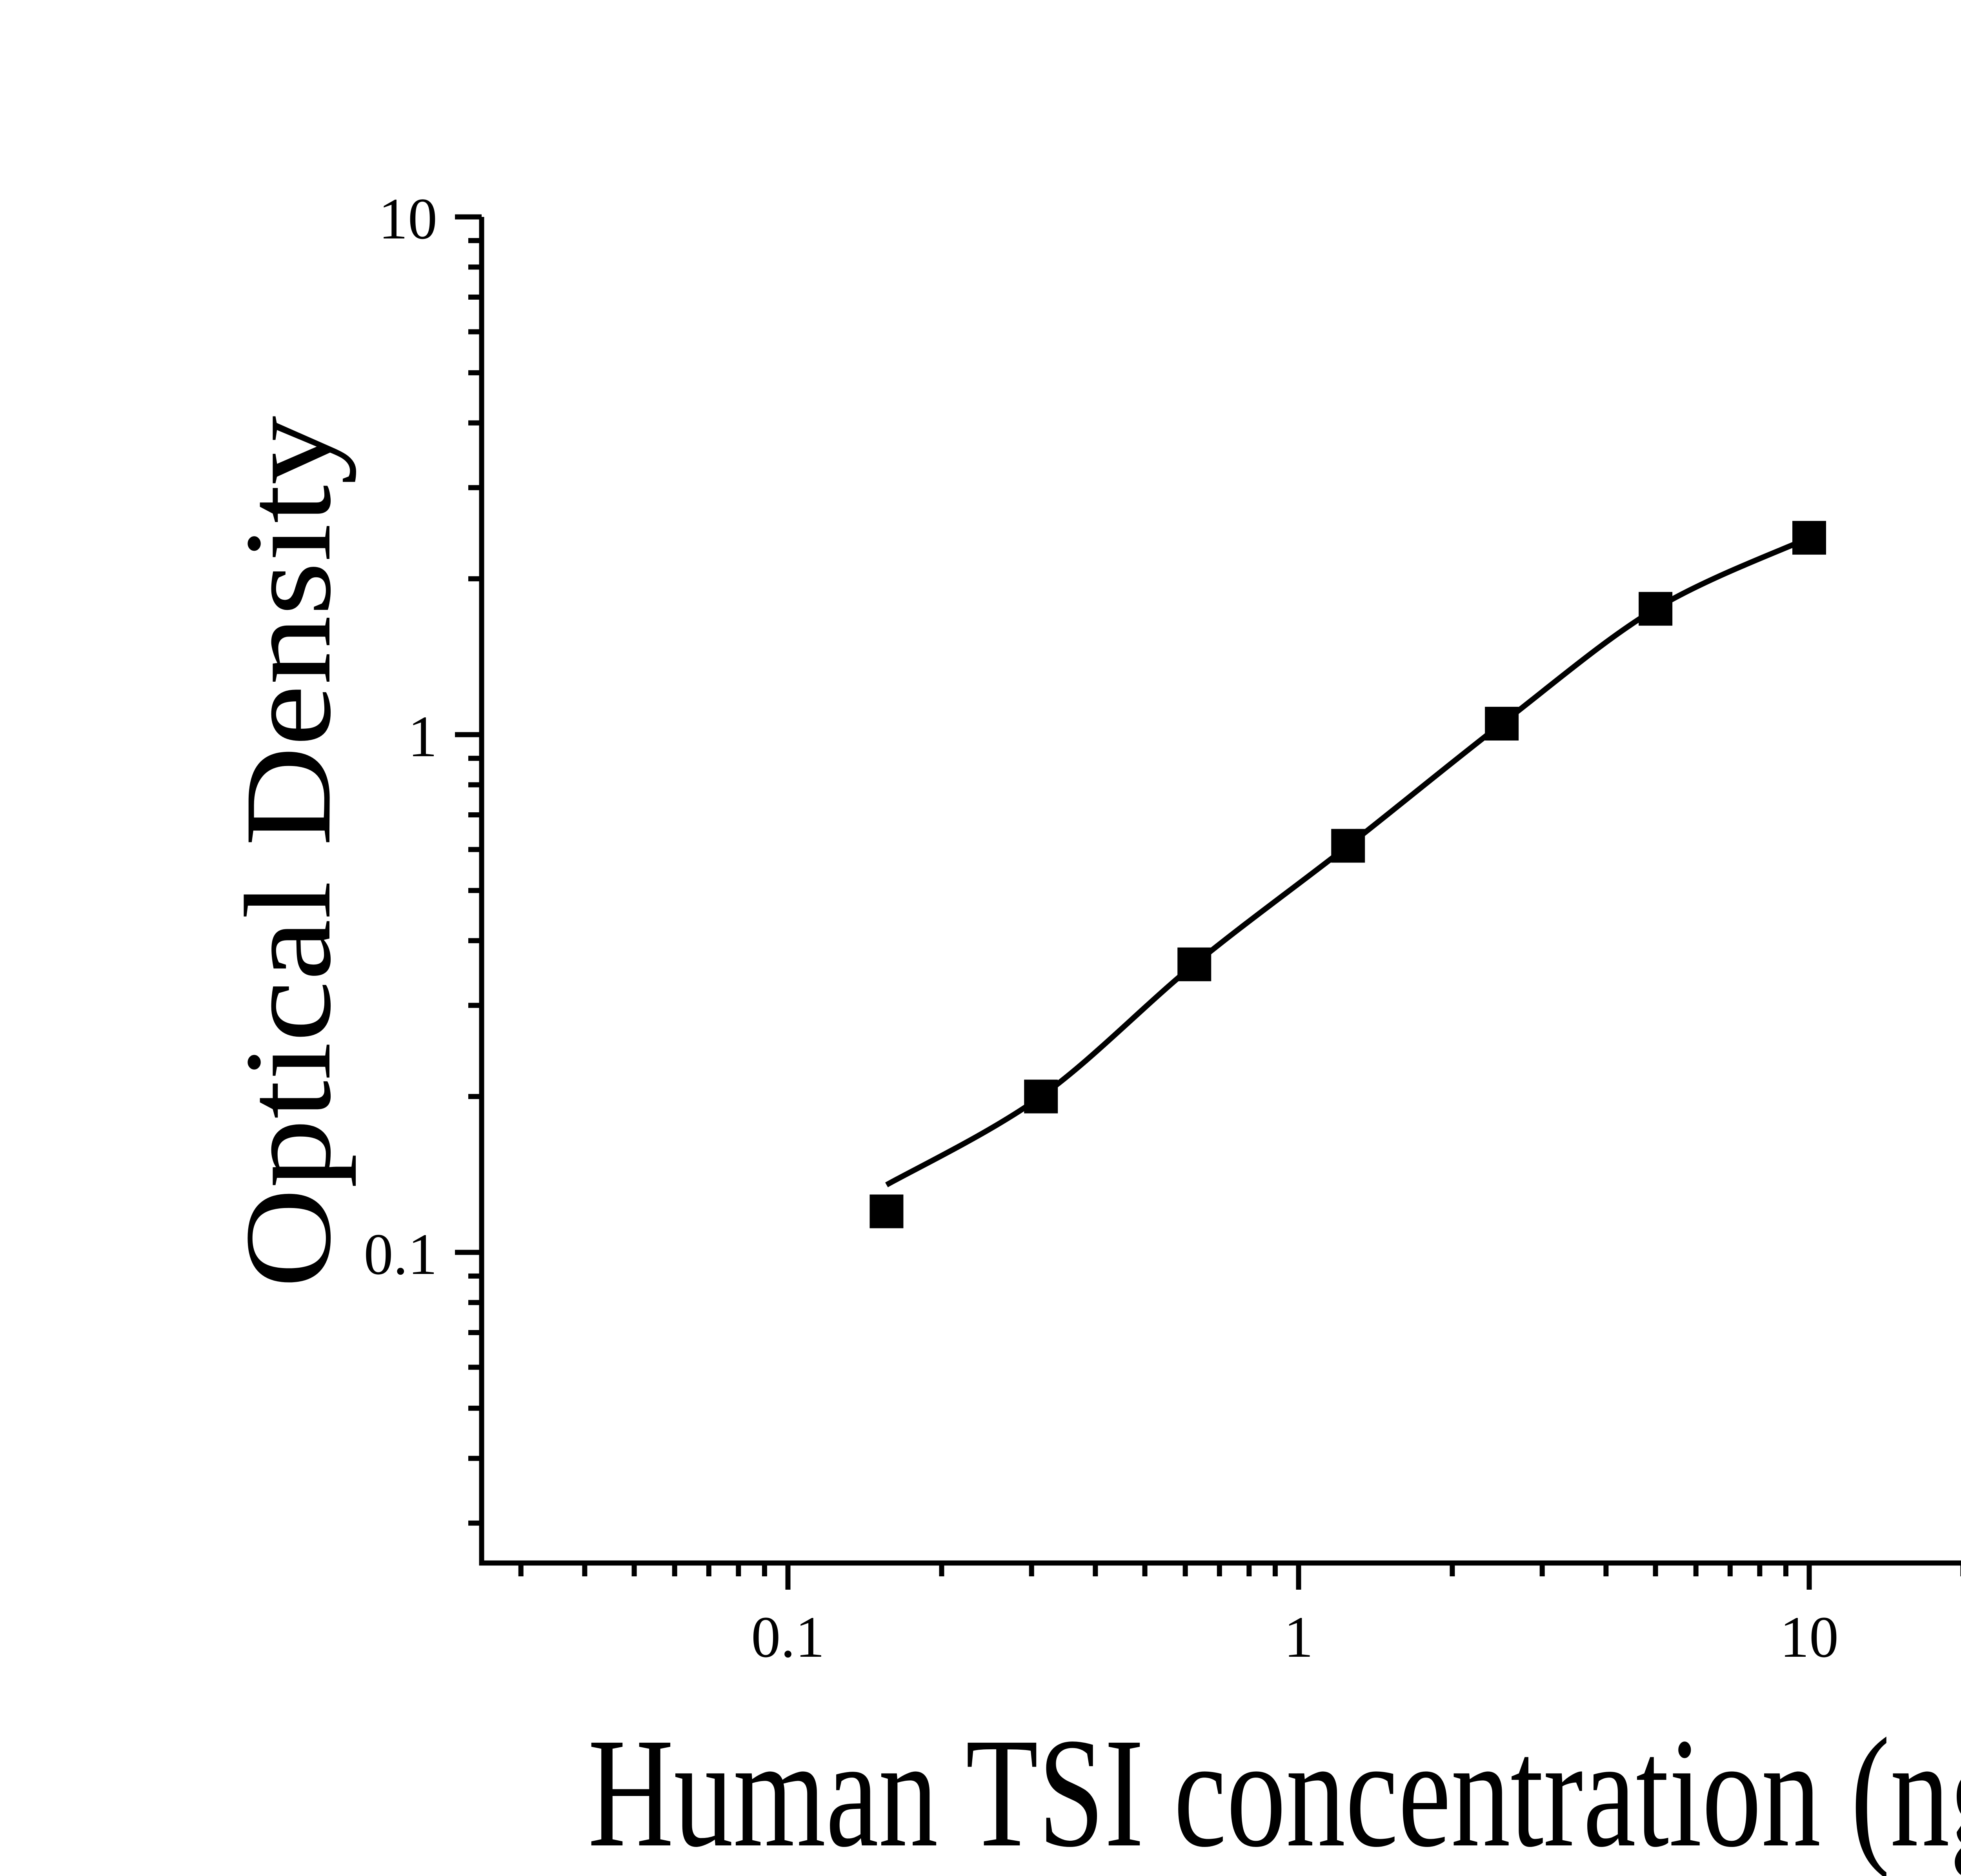 The height and width of the screenshot is (1876, 1961). Describe the element at coordinates (288, 852) in the screenshot. I see `y-axis-title: Optical Density` at that location.